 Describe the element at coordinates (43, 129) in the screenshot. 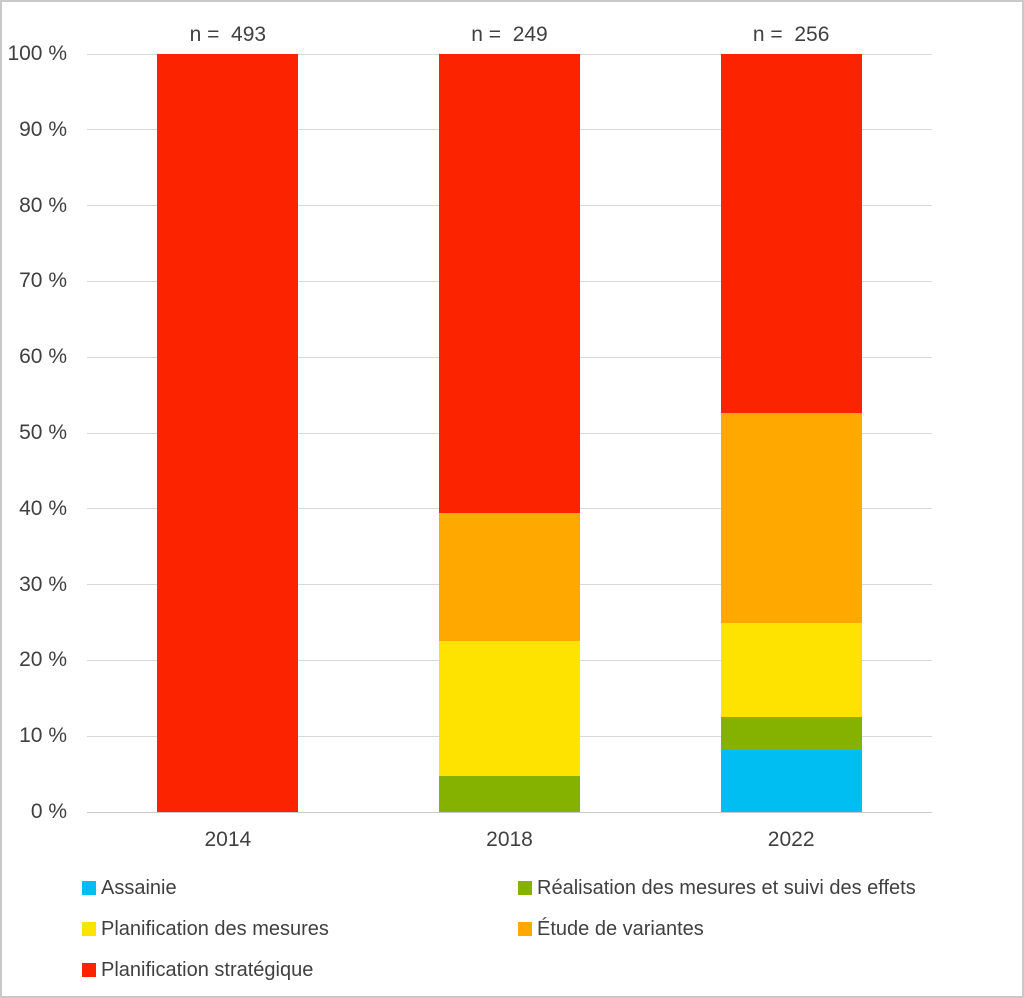

I see `y-tick-label: 90 %` at that location.